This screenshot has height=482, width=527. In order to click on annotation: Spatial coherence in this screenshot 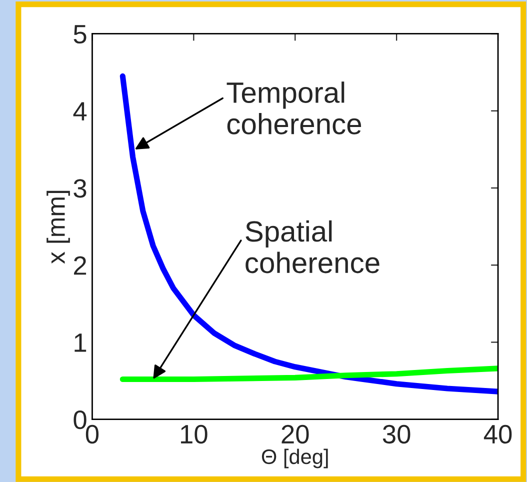, I will do `click(313, 247)`.